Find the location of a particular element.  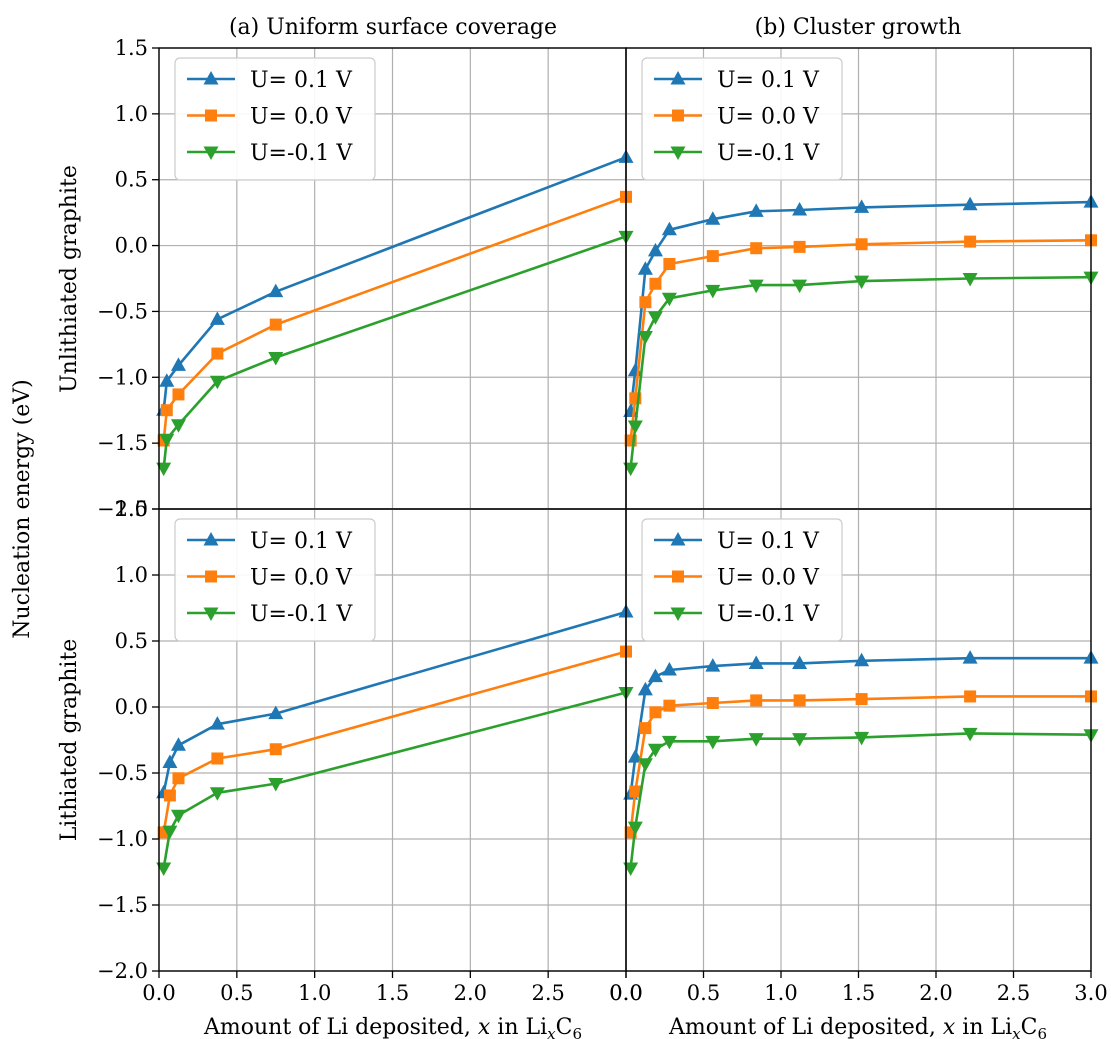

xlabel-right-in: in Li is located at coordinates (987, 1027).